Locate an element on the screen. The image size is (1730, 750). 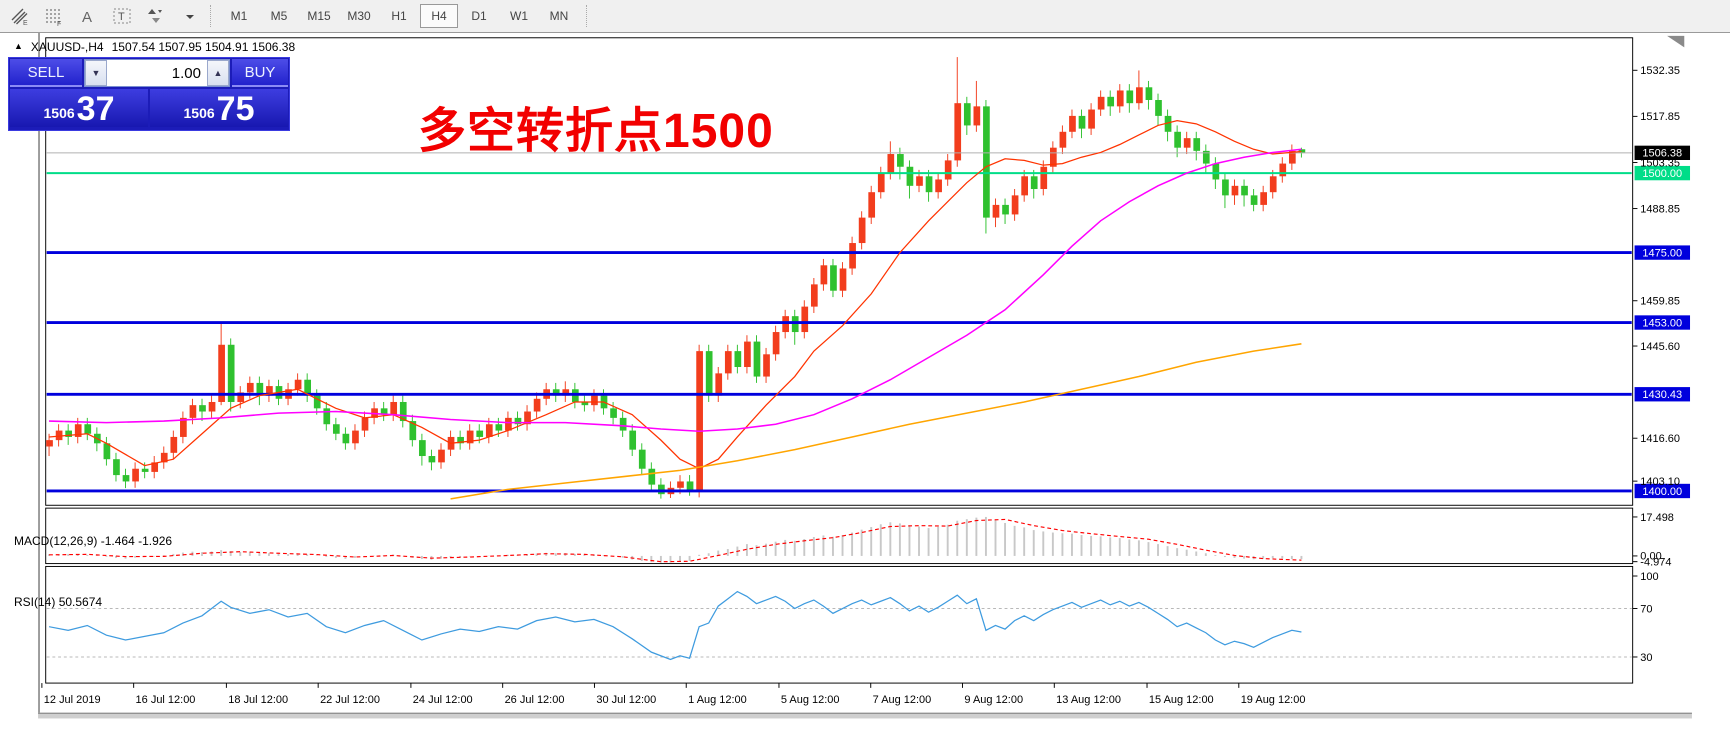
tf-button-h1: H1 is located at coordinates (399, 16).